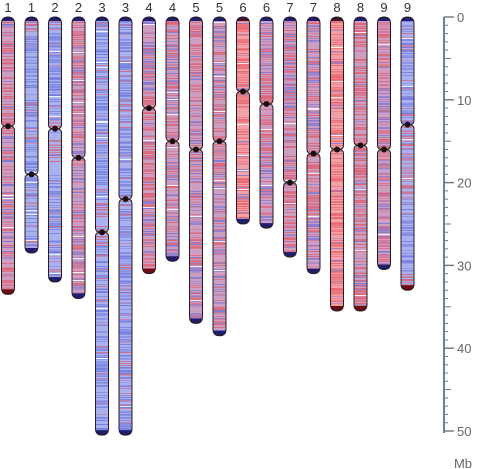 This screenshot has width=477, height=469. What do you see at coordinates (195, 7) in the screenshot?
I see `chromosome-label: 5` at bounding box center [195, 7].